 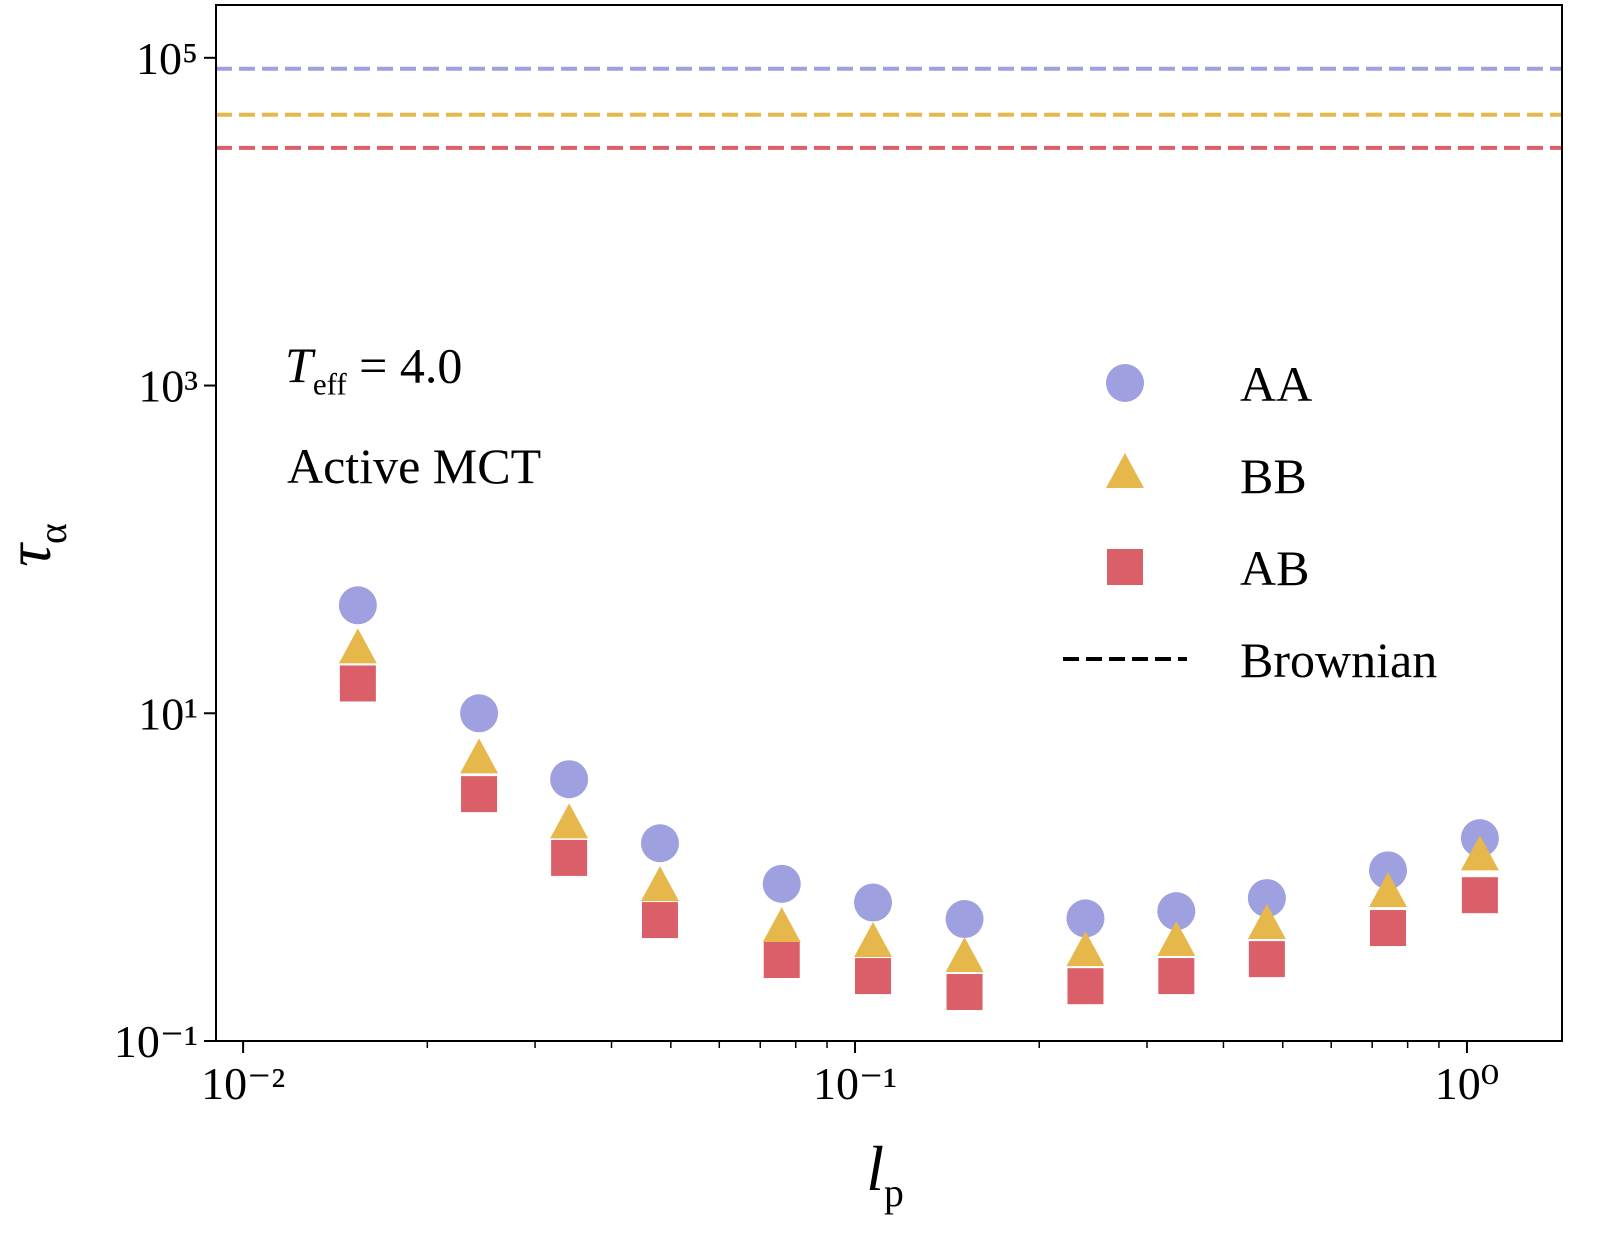 I want to click on y-tick-label: 10⁵, so click(x=167, y=58).